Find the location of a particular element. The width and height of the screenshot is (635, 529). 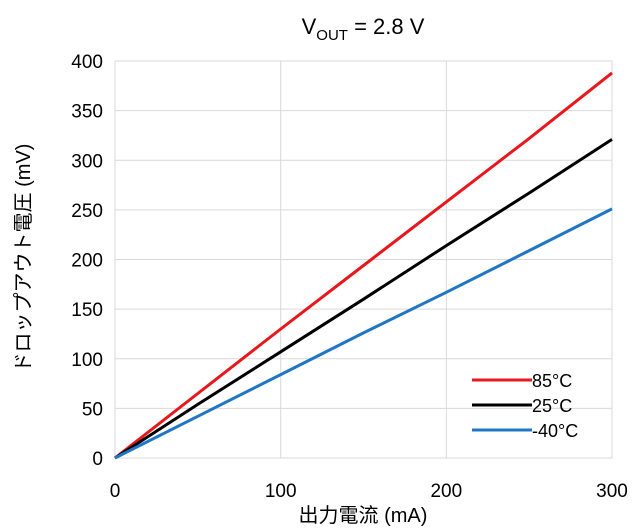

y-tick-label: 0 is located at coordinates (97, 459).